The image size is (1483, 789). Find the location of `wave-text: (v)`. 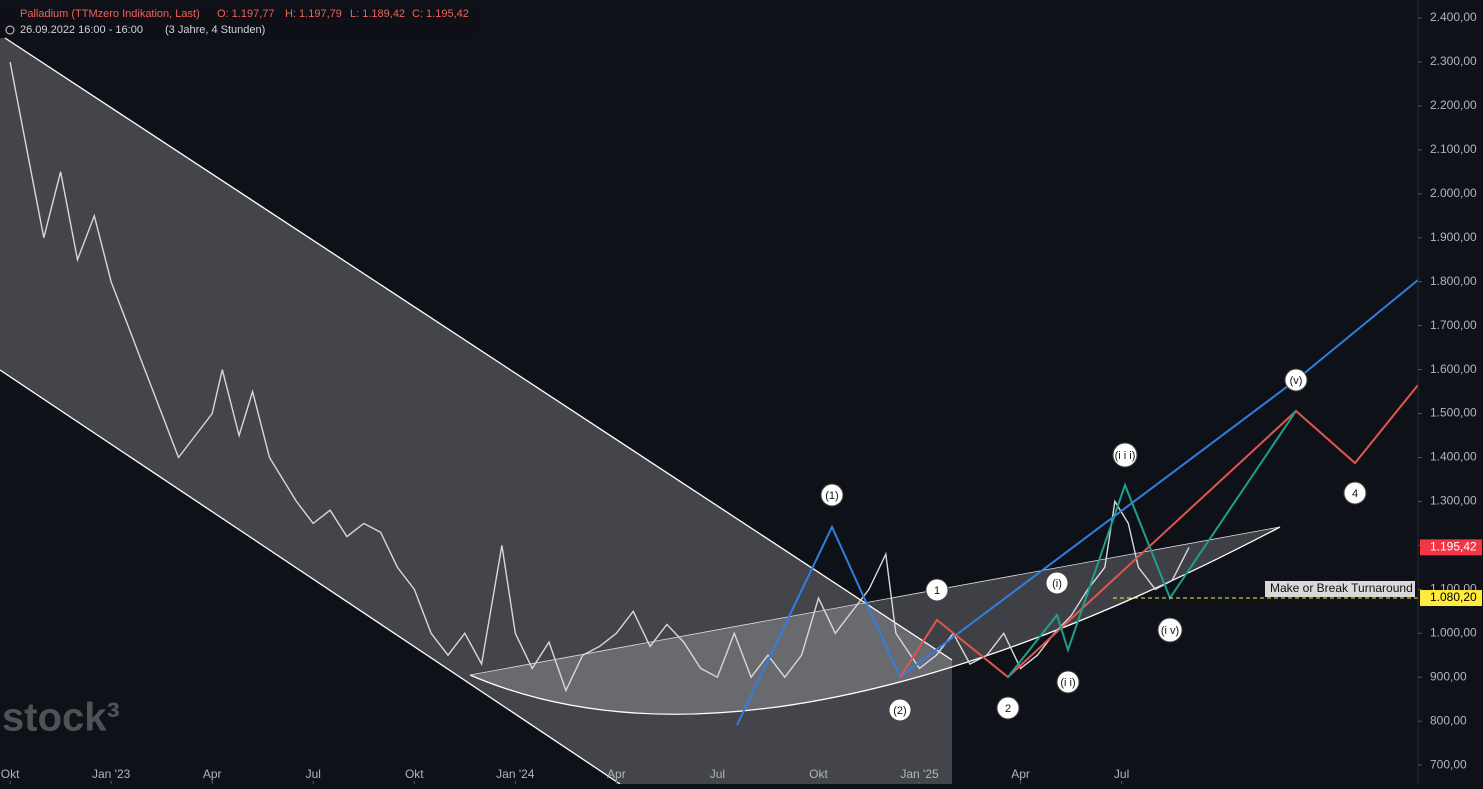

wave-text: (v) is located at coordinates (1296, 381).